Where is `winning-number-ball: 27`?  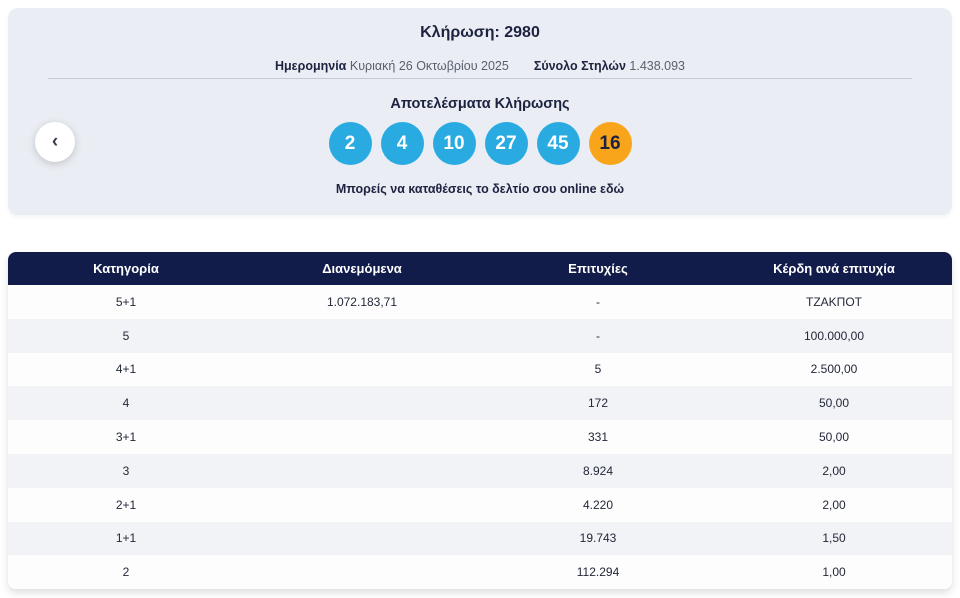 winning-number-ball: 27 is located at coordinates (506, 143).